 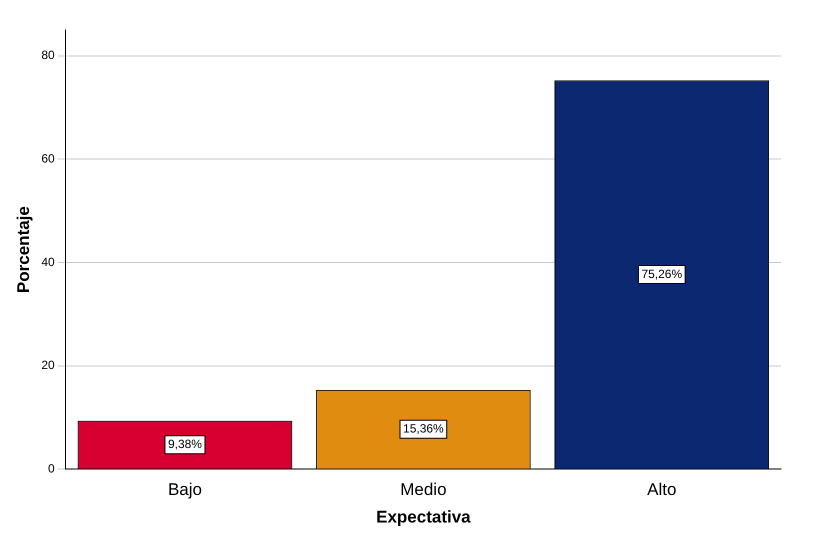 What do you see at coordinates (23, 250) in the screenshot?
I see `y-axis-title: Porcentaje` at bounding box center [23, 250].